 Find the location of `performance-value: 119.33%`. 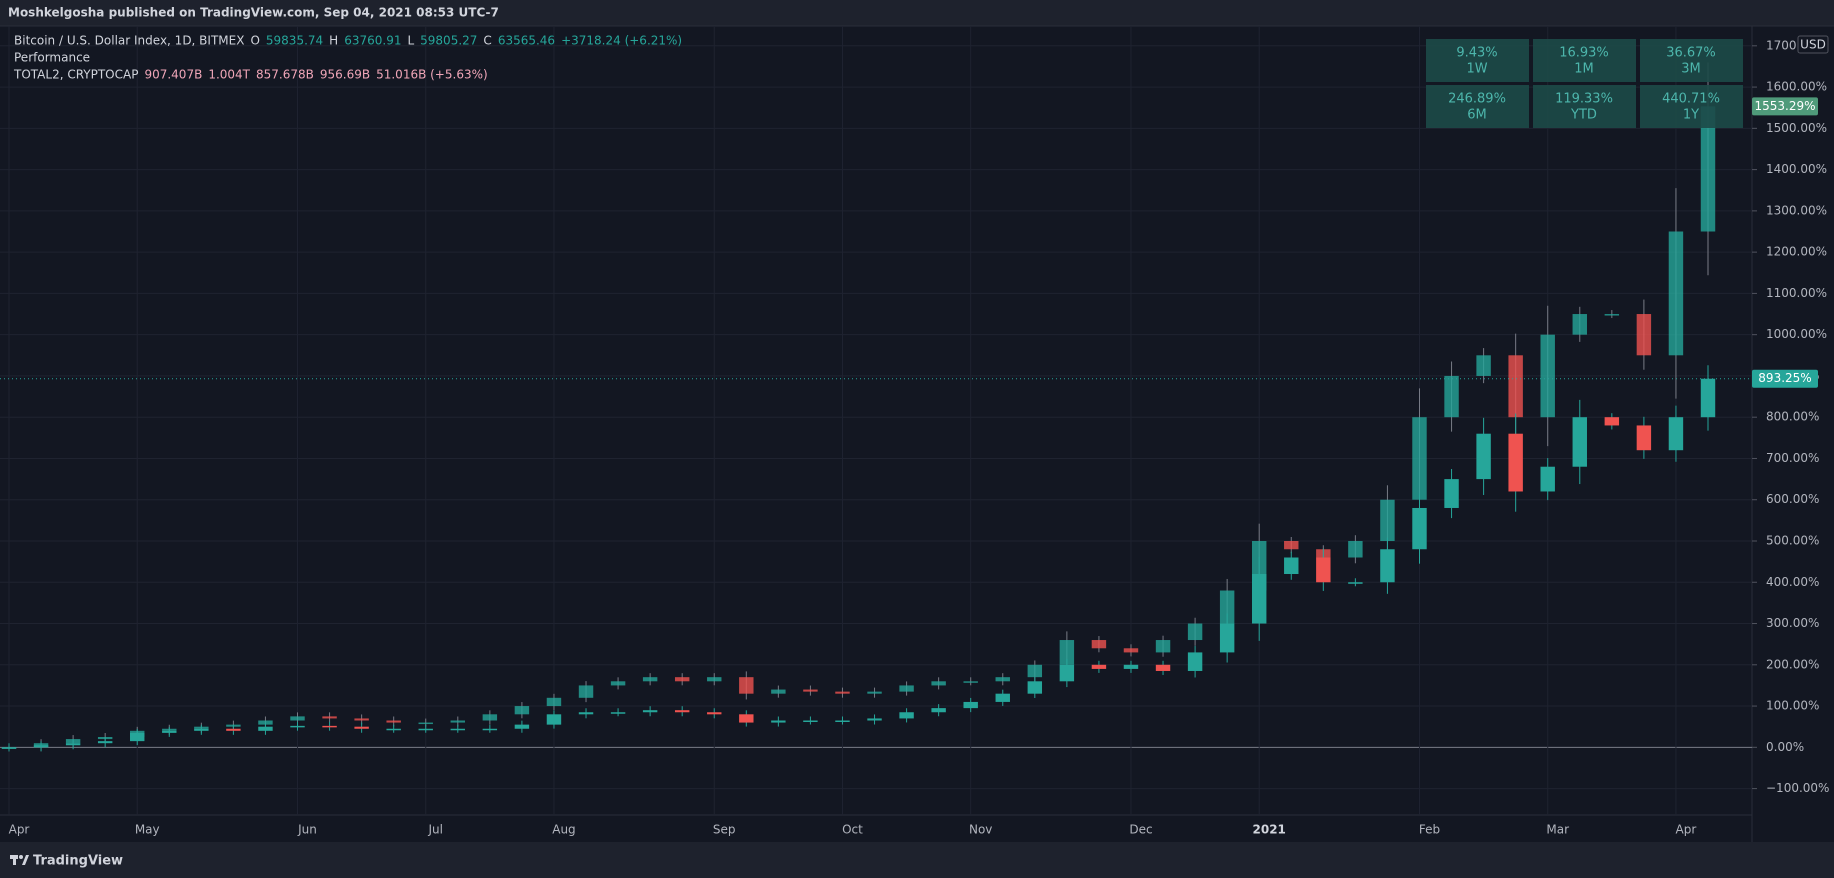

performance-value: 119.33% is located at coordinates (1584, 99).